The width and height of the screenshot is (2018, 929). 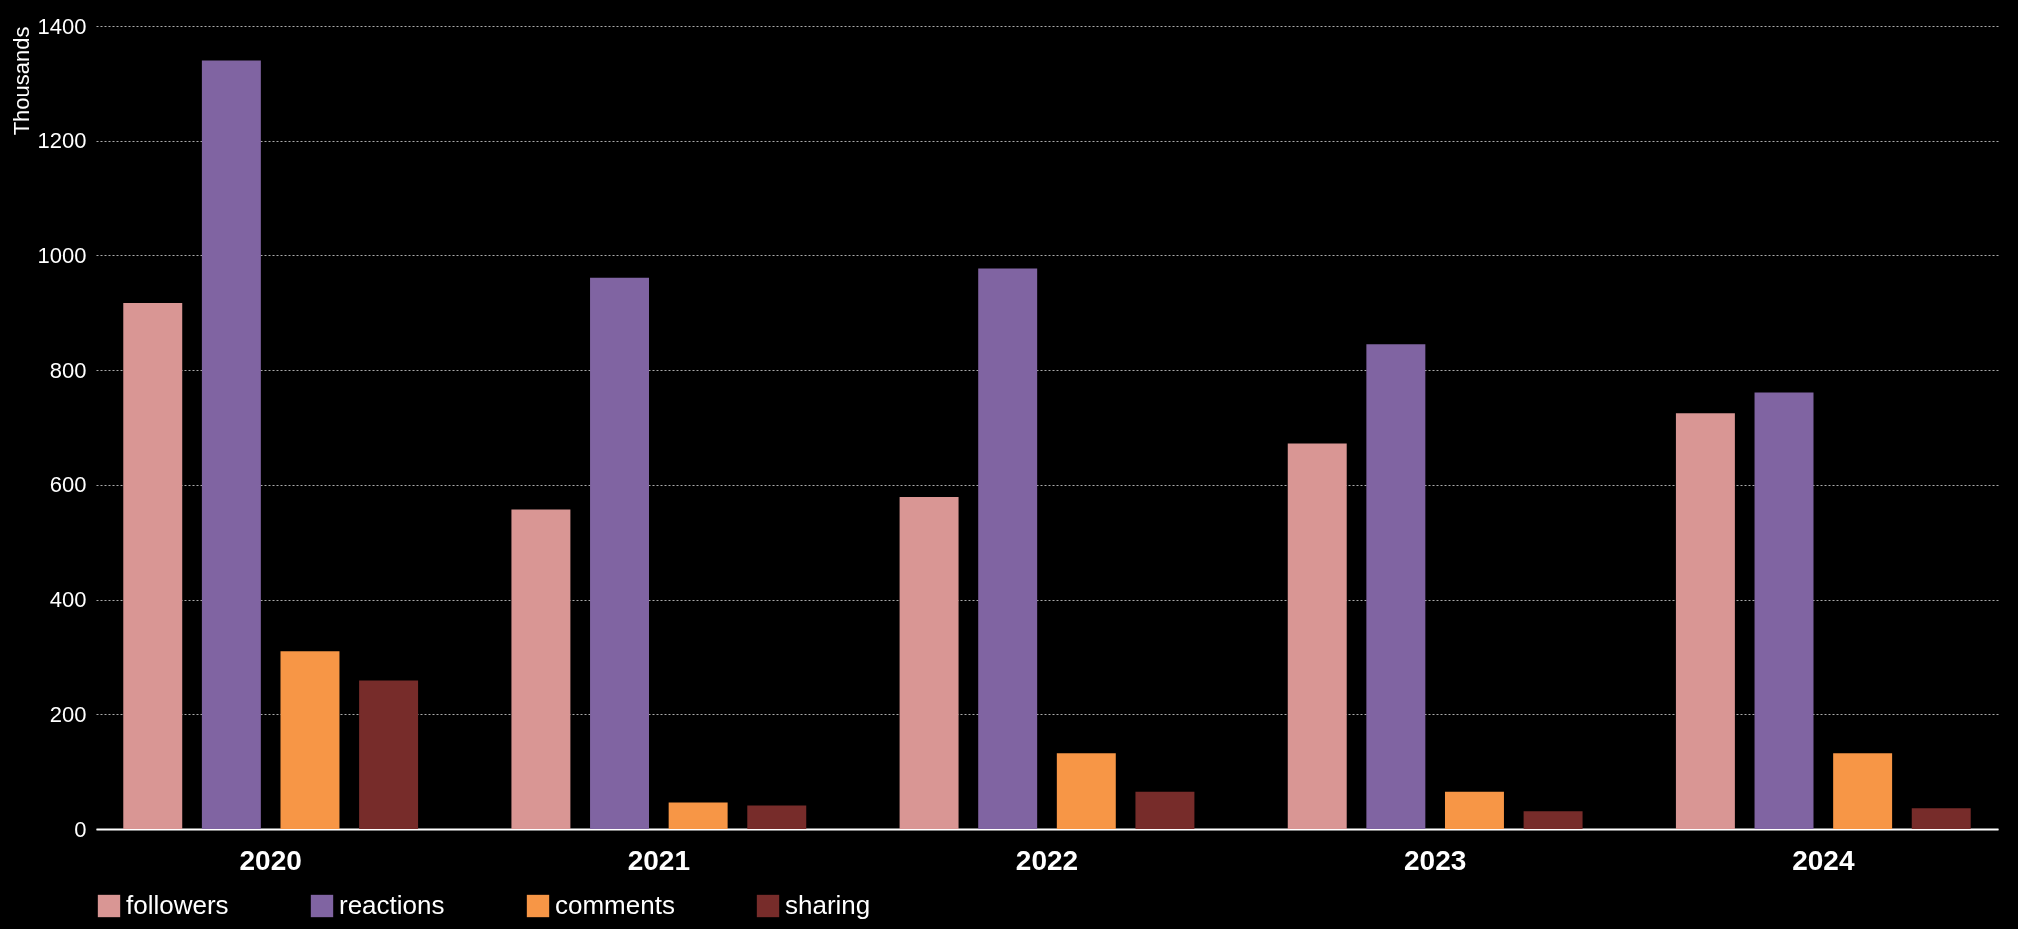 What do you see at coordinates (68, 714) in the screenshot?
I see `y-tick-label: 200` at bounding box center [68, 714].